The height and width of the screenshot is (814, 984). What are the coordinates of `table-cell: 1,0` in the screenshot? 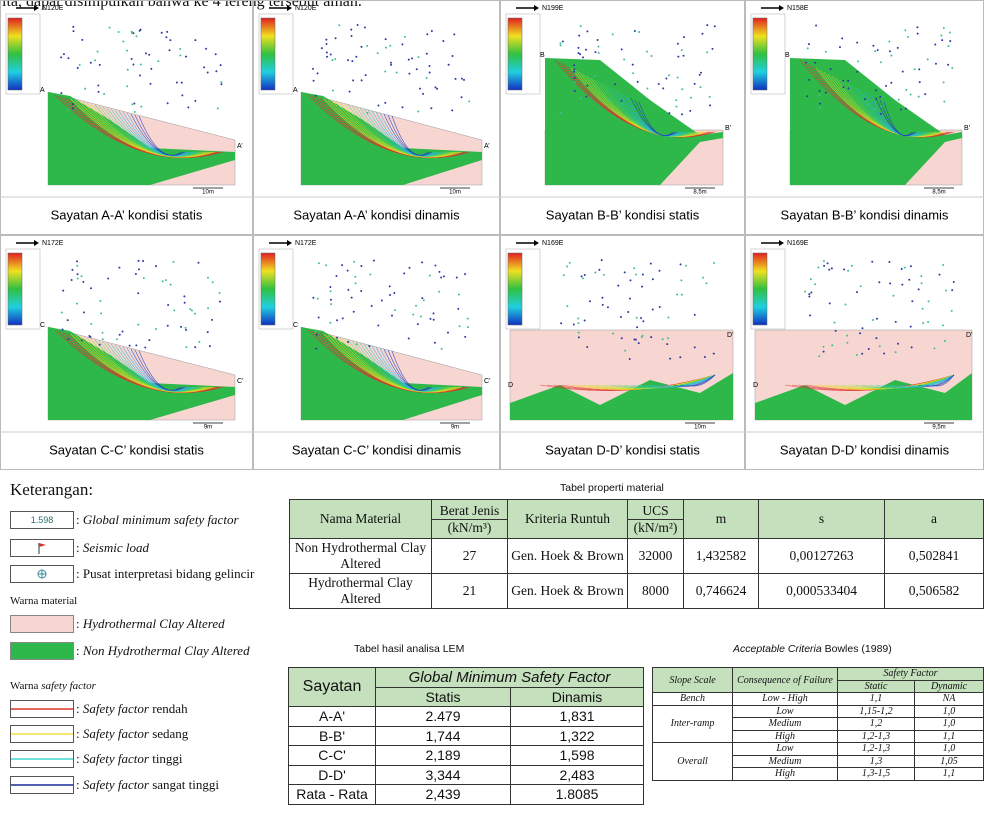 It's located at (949, 711).